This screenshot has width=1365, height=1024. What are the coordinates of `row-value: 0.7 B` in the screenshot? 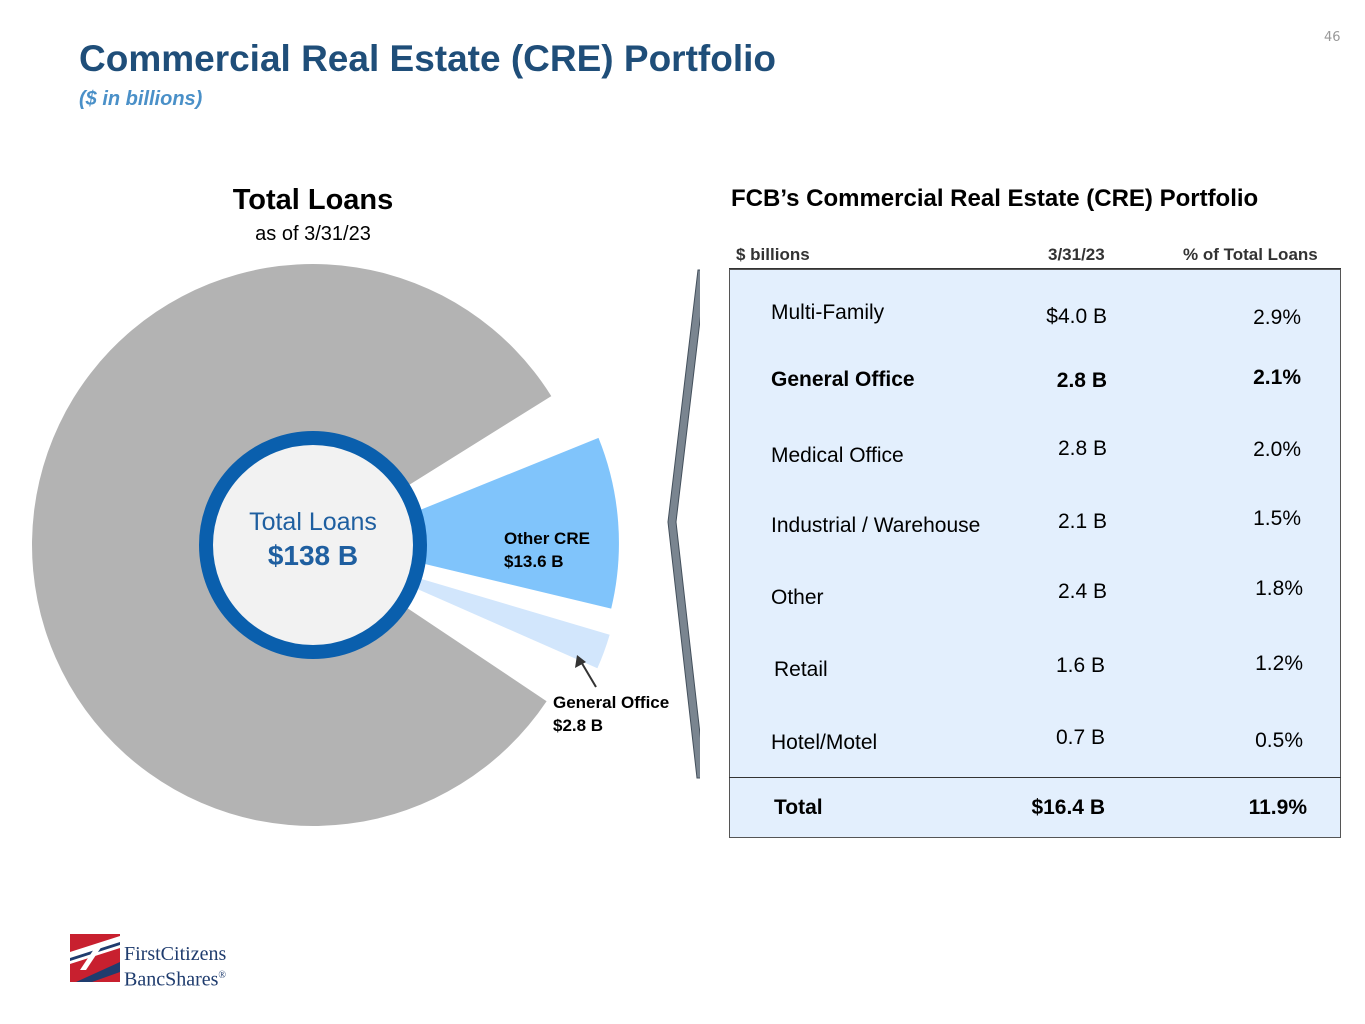 It's located at (1080, 737).